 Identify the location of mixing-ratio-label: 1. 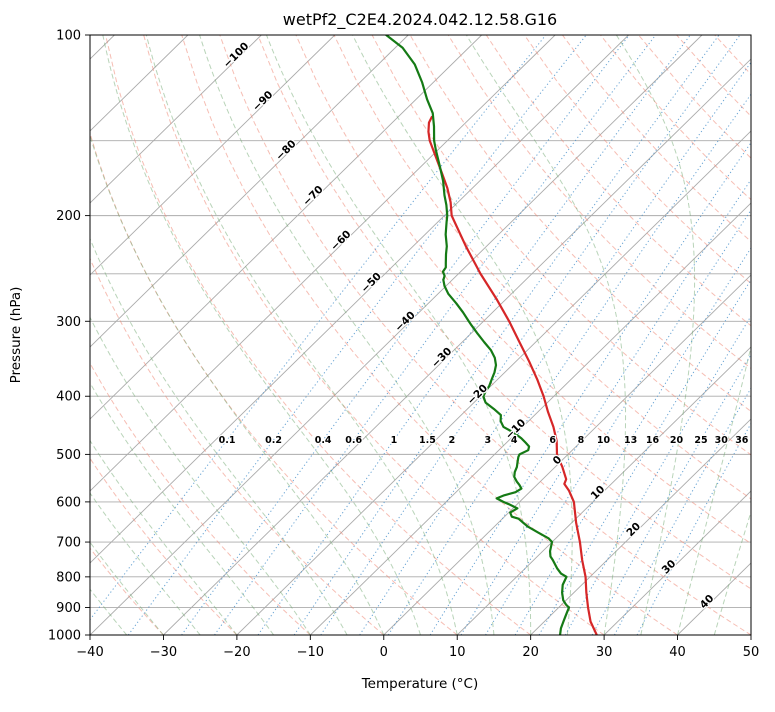
(394, 440).